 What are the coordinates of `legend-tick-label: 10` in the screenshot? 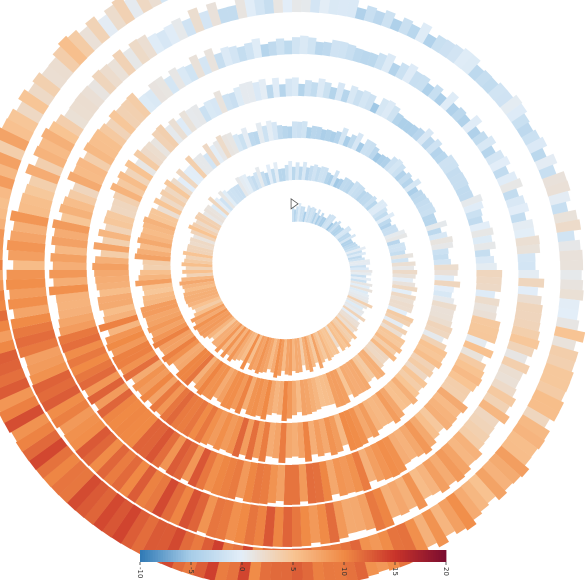 It's located at (344, 571).